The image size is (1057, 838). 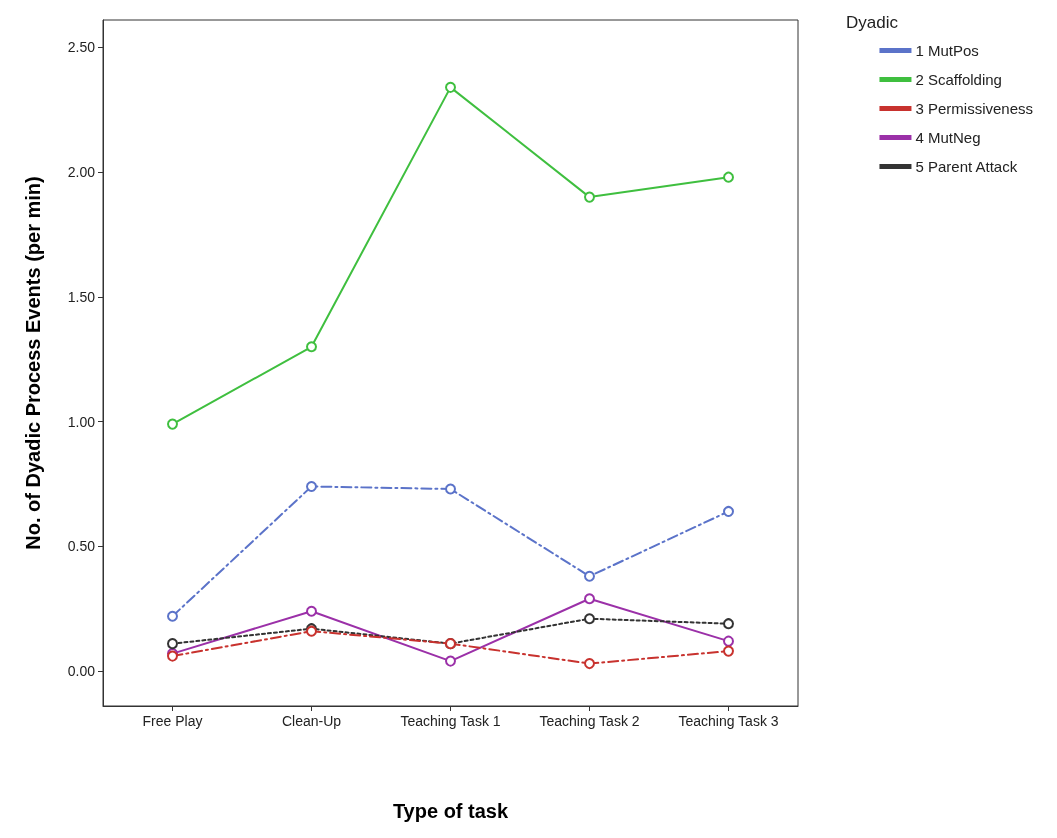 I want to click on x-tick-label: Teaching Task 3, so click(x=728, y=721).